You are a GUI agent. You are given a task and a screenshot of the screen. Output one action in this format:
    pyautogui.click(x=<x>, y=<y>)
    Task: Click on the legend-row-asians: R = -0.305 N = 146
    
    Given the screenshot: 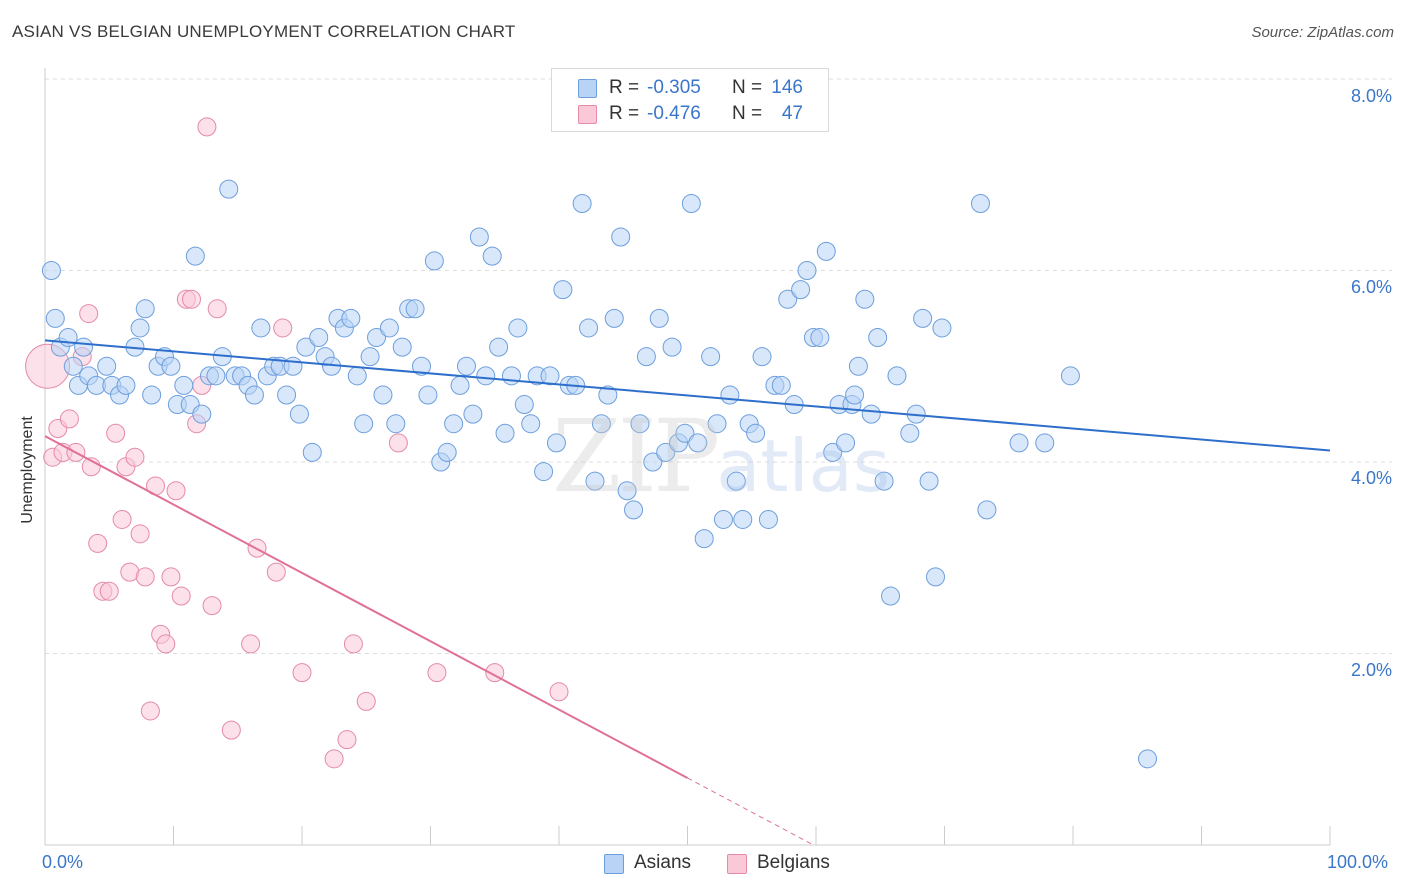 What is the action you would take?
    pyautogui.click(x=690, y=88)
    